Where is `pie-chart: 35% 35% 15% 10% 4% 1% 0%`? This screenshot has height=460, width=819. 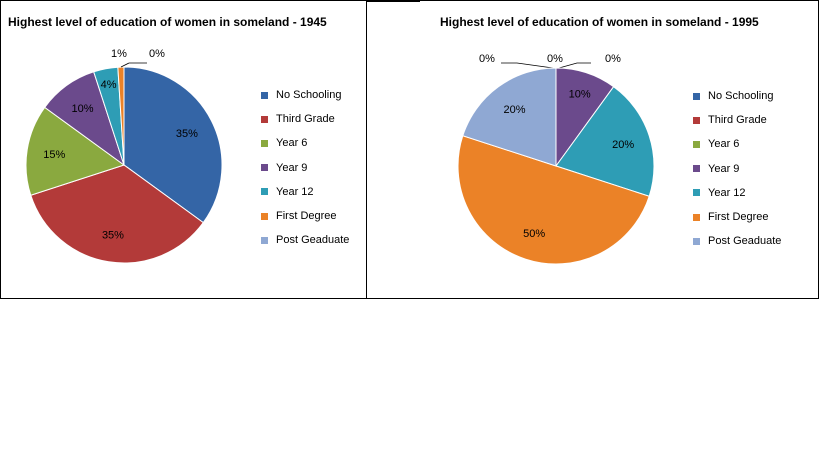
pie-chart: 35% 35% 15% 10% 4% 1% 0% is located at coordinates (124, 156).